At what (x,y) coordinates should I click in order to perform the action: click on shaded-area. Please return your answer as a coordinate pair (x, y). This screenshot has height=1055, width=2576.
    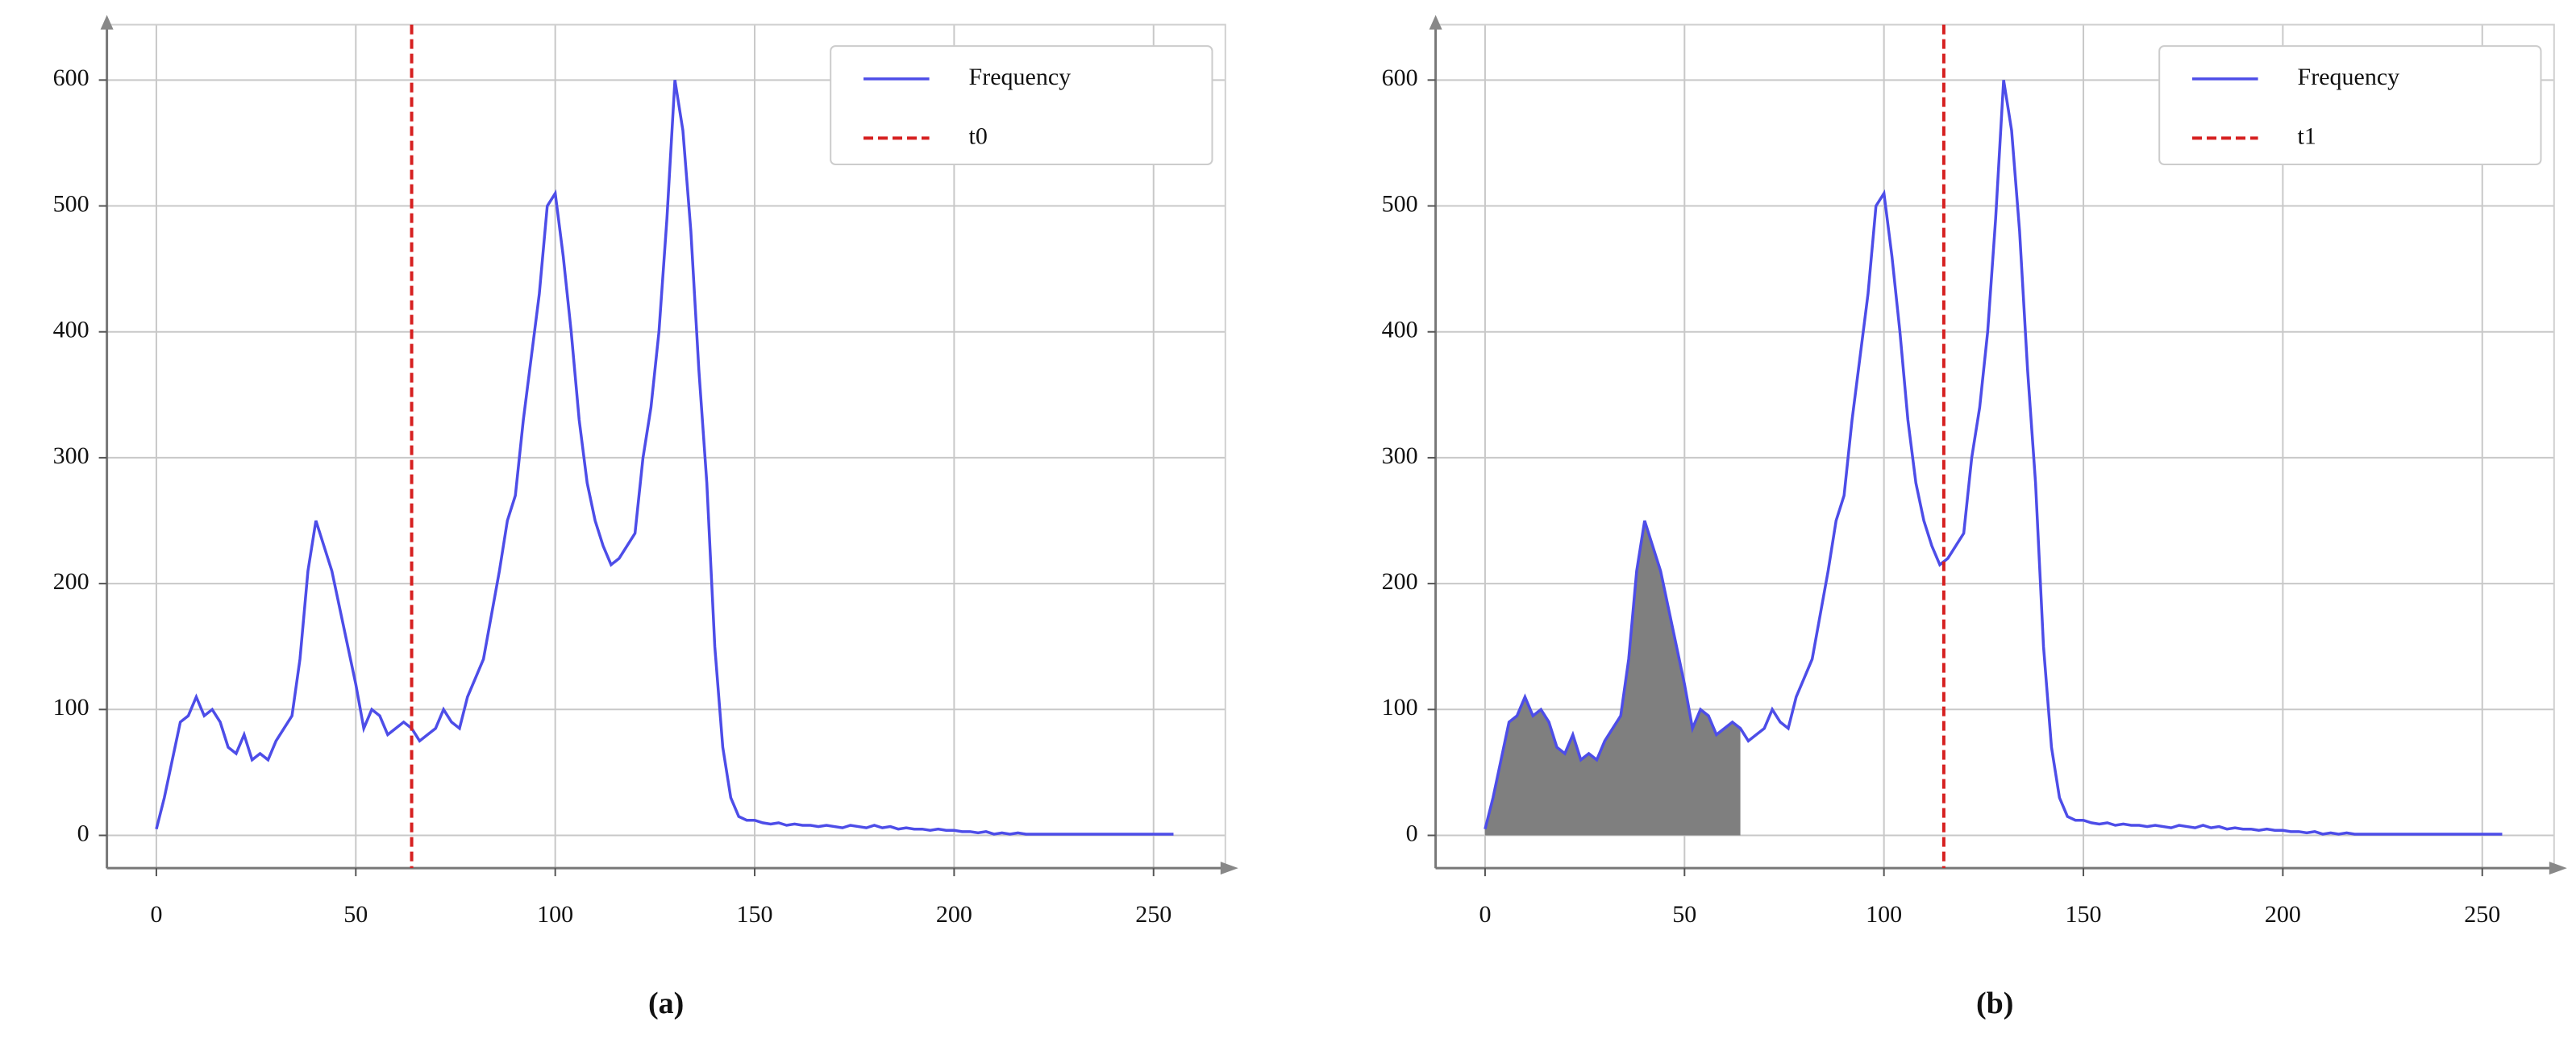
    Looking at the image, I should click on (1613, 678).